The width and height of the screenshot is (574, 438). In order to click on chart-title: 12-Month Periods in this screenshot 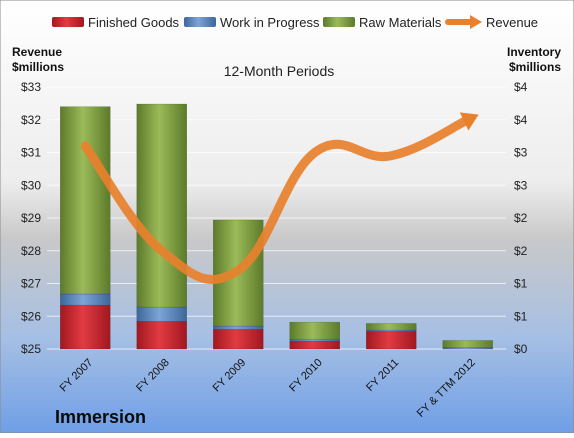, I will do `click(279, 71)`.